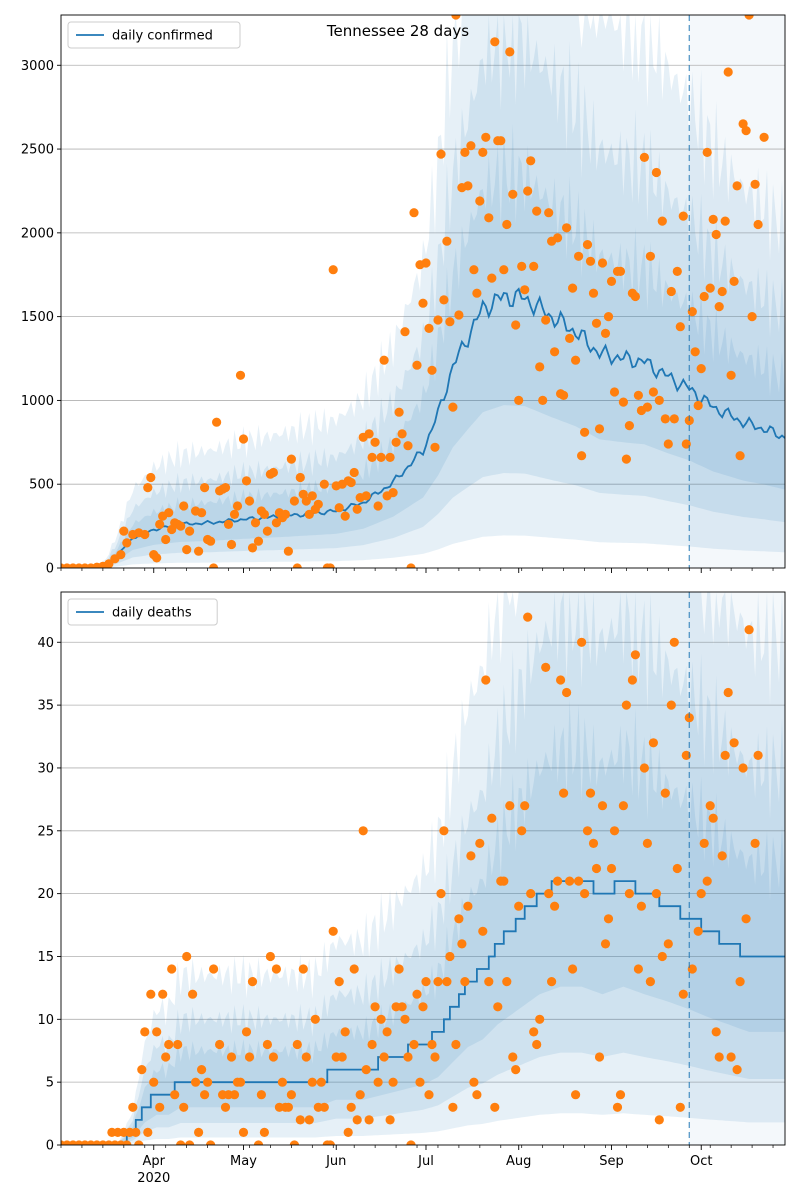 The image size is (800, 1200). I want to click on y-tick-label: 15, so click(45, 957).